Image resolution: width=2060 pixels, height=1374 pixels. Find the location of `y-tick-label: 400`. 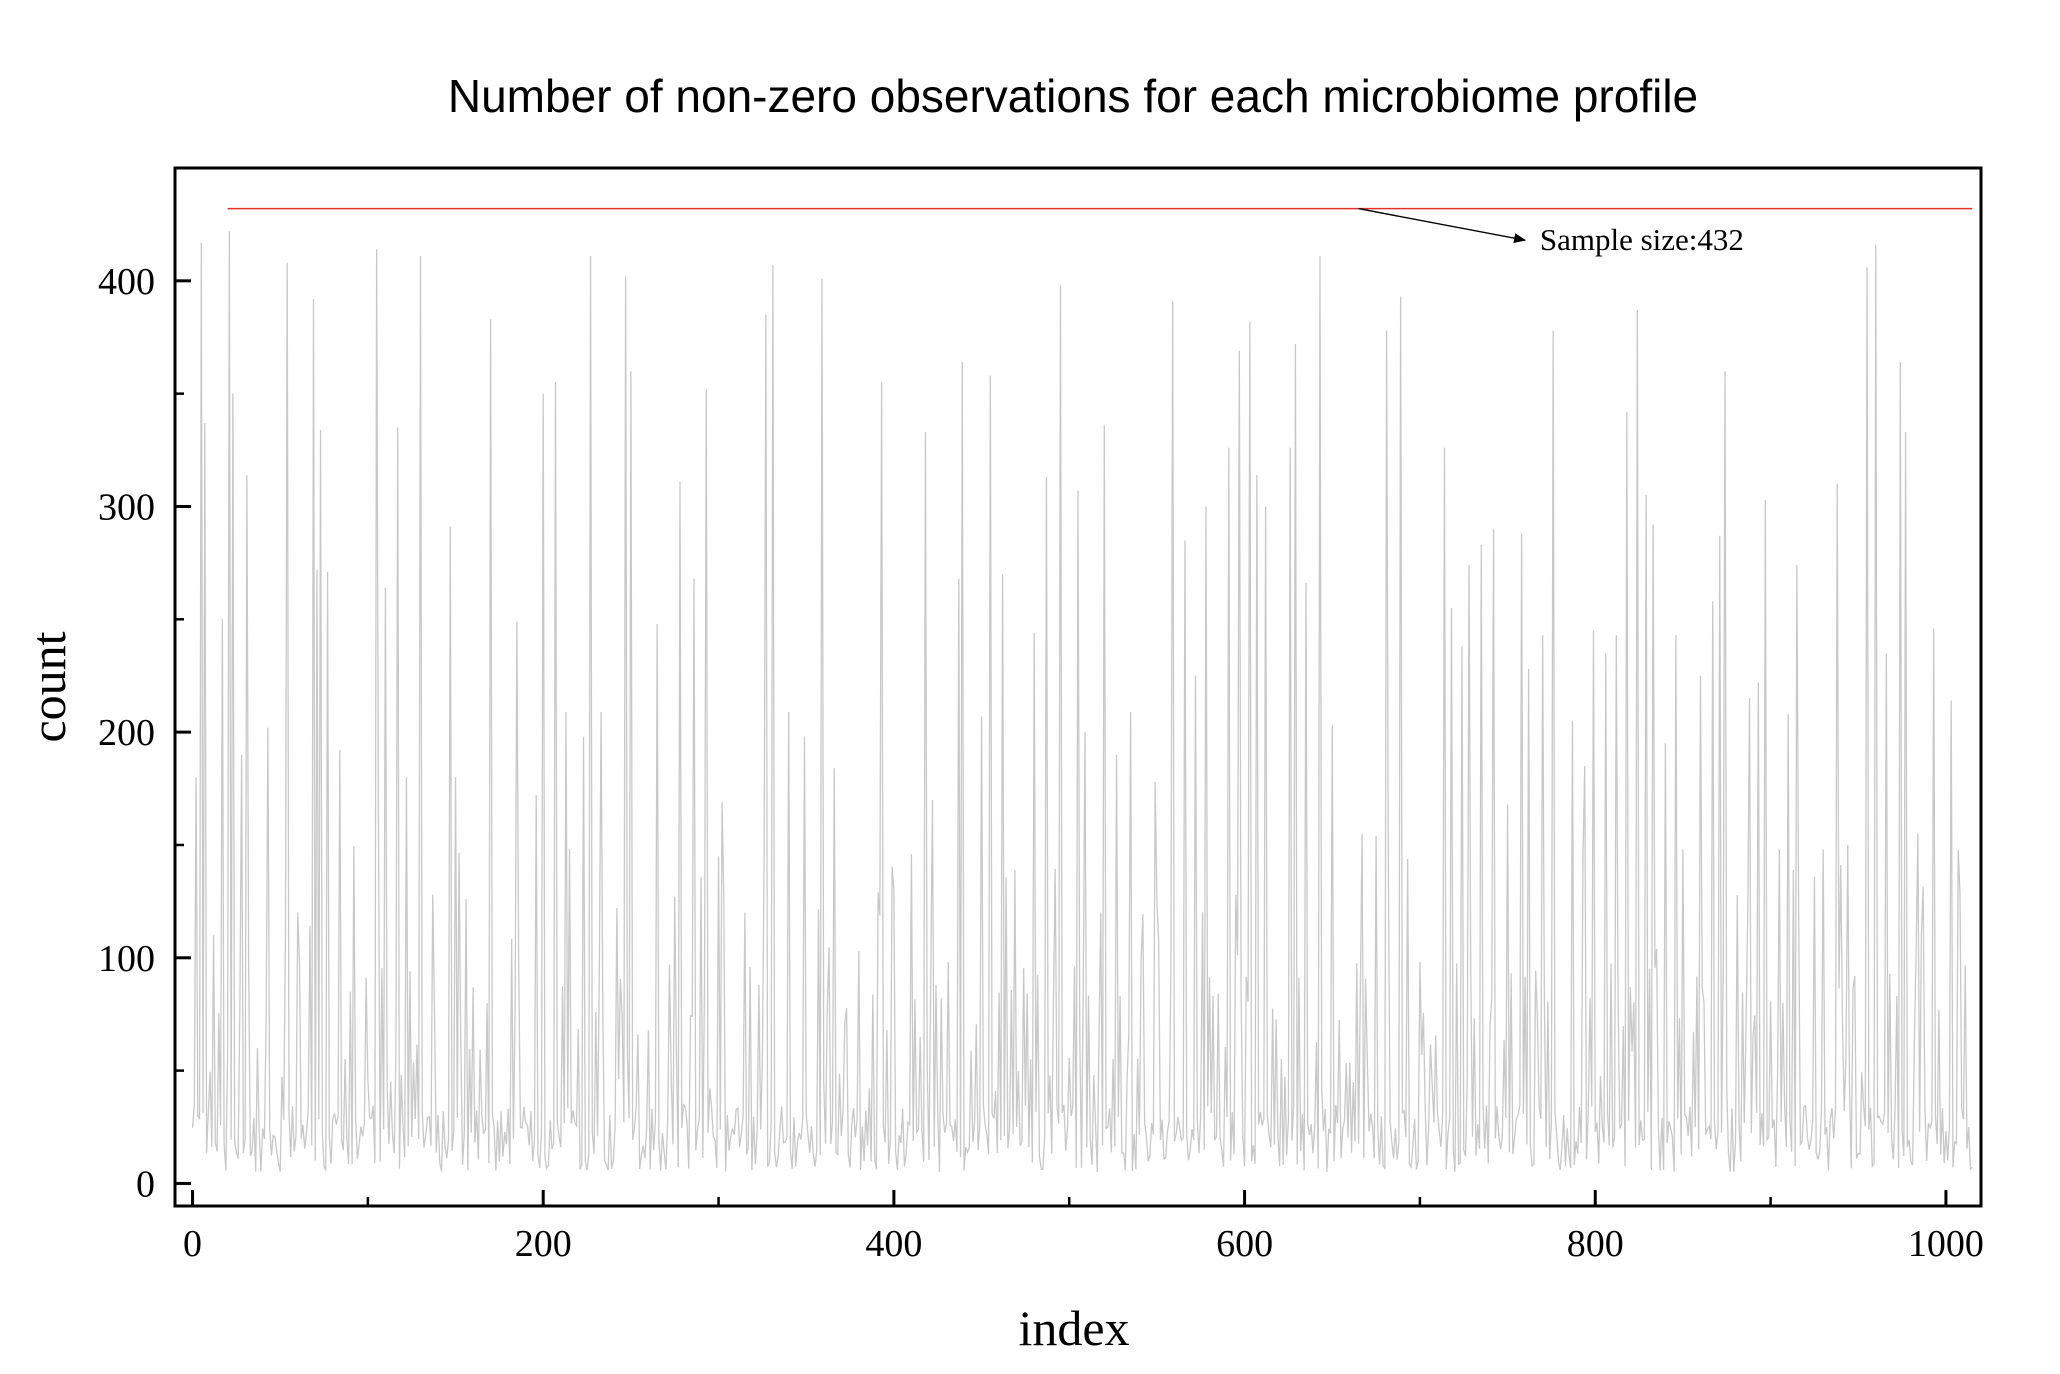

y-tick-label: 400 is located at coordinates (126, 282).